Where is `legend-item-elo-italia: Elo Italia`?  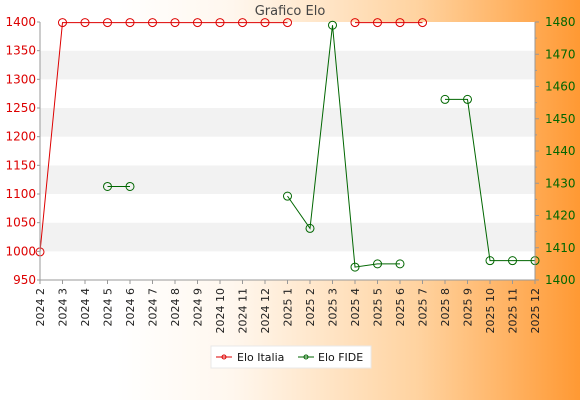 legend-item-elo-italia: Elo Italia is located at coordinates (250, 357).